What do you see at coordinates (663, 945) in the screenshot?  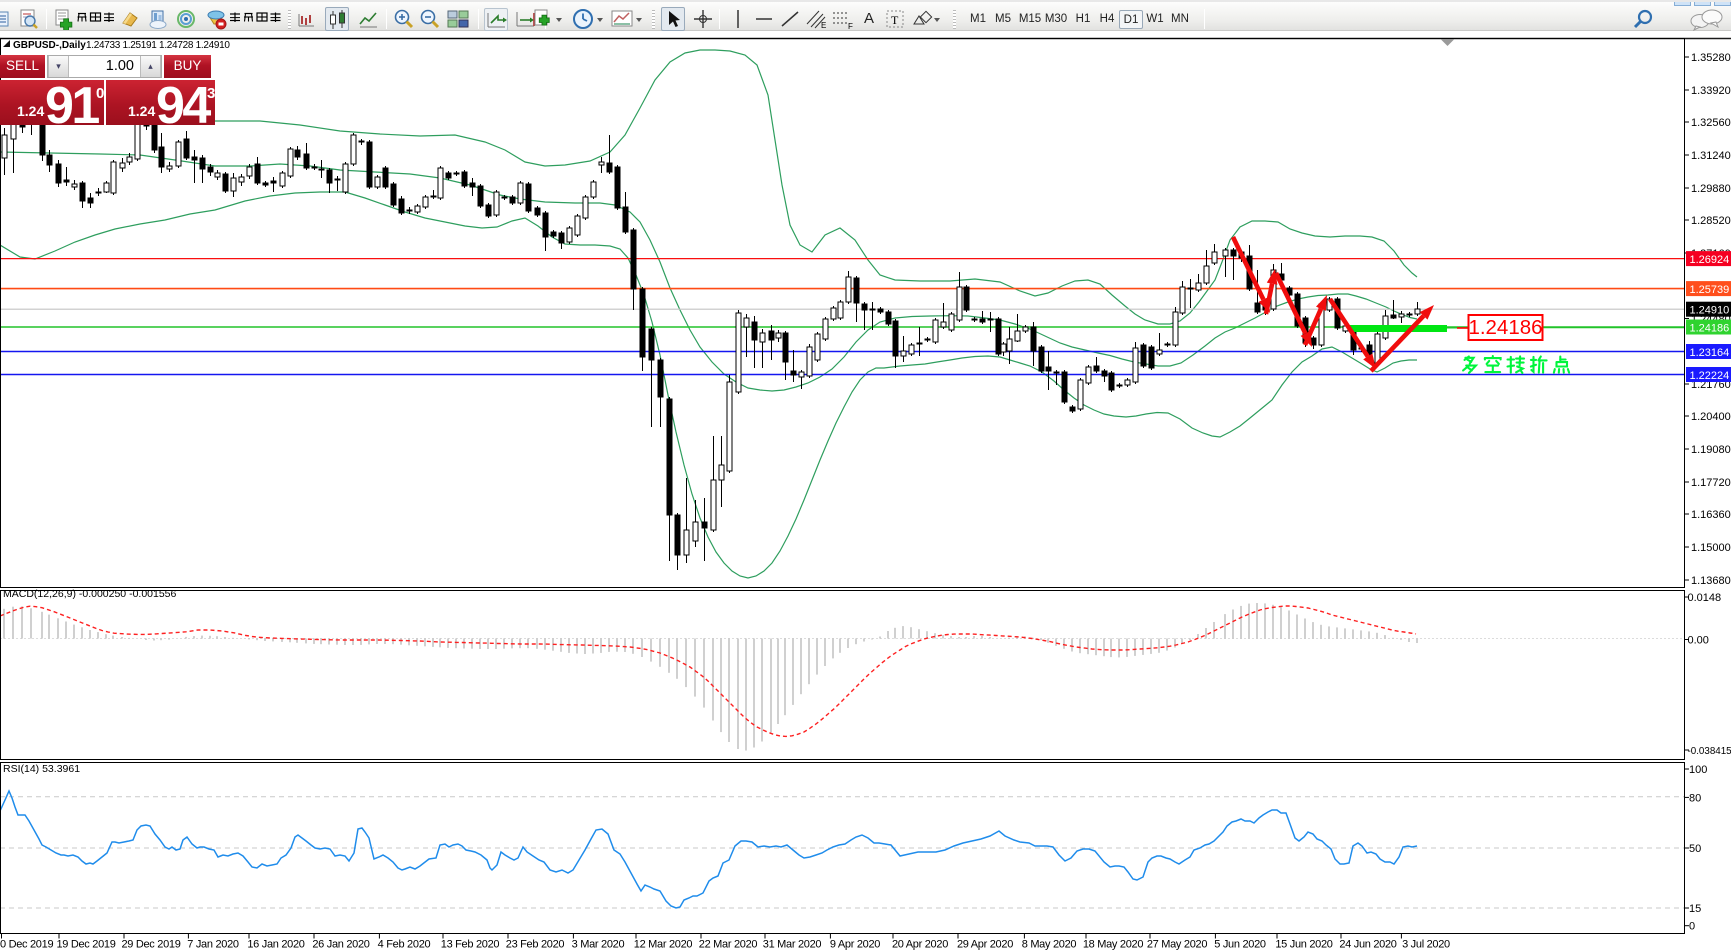 I see `svg-text: 12 Mar 2020` at bounding box center [663, 945].